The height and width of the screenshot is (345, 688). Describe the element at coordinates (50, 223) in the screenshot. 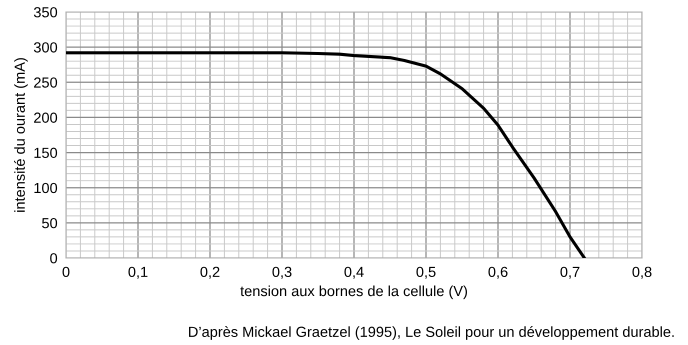

I see `y-tick-label: 50` at that location.